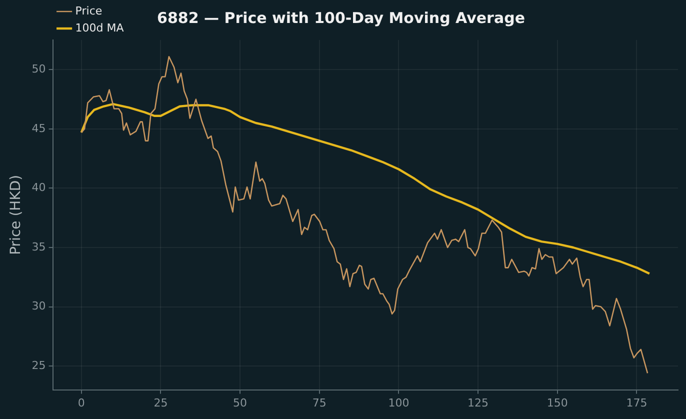 The width and height of the screenshot is (686, 419). Describe the element at coordinates (39, 187) in the screenshot. I see `y-tick-label: 40` at that location.